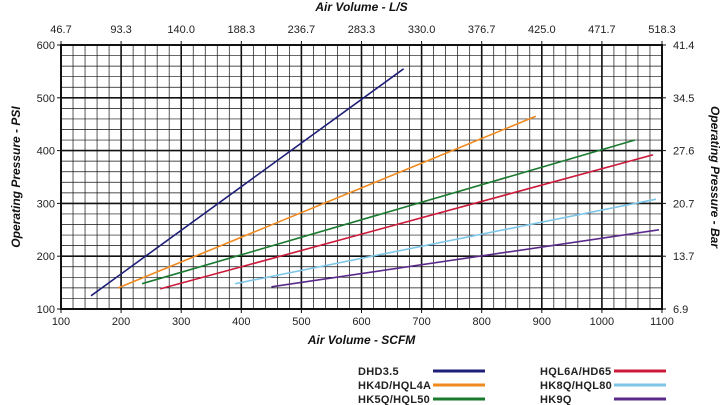 The width and height of the screenshot is (724, 405). Describe the element at coordinates (242, 30) in the screenshot. I see `top-tick-label: 188.3` at that location.